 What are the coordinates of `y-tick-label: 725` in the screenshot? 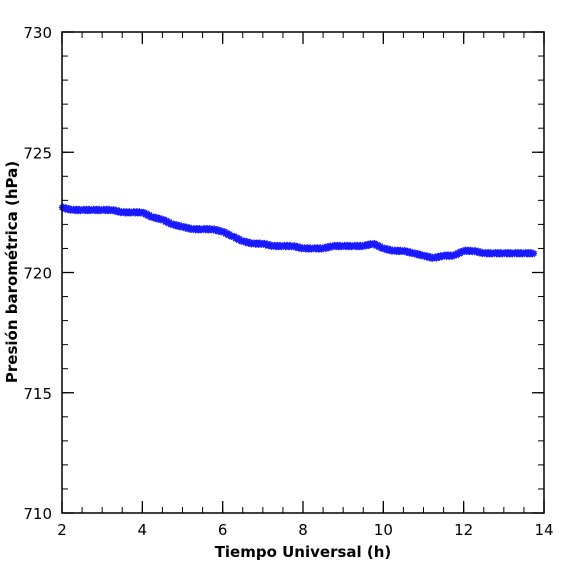 It's located at (37, 153).